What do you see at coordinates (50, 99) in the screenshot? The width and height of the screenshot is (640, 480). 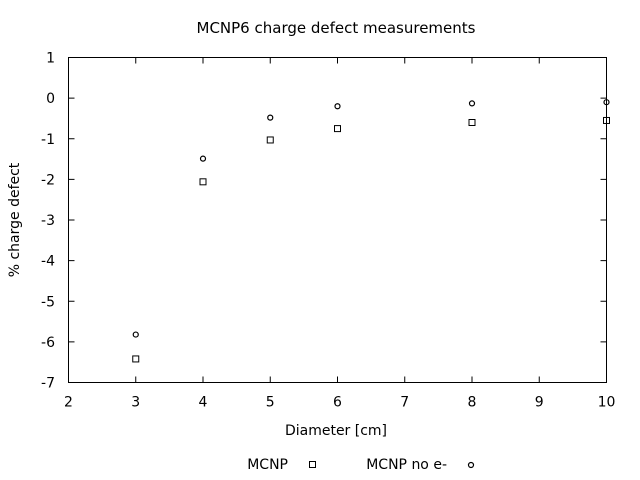 I see `y-tick-label: 0` at bounding box center [50, 99].